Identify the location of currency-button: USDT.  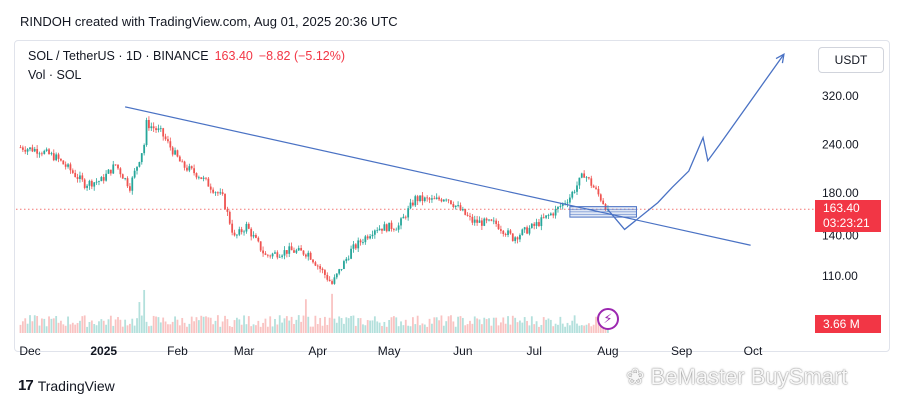
(851, 60).